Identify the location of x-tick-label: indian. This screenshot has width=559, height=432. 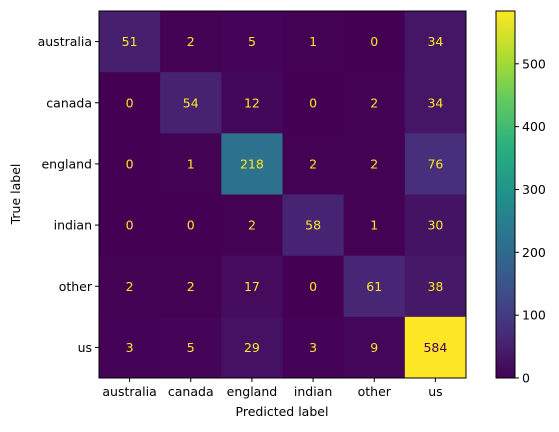
(313, 391).